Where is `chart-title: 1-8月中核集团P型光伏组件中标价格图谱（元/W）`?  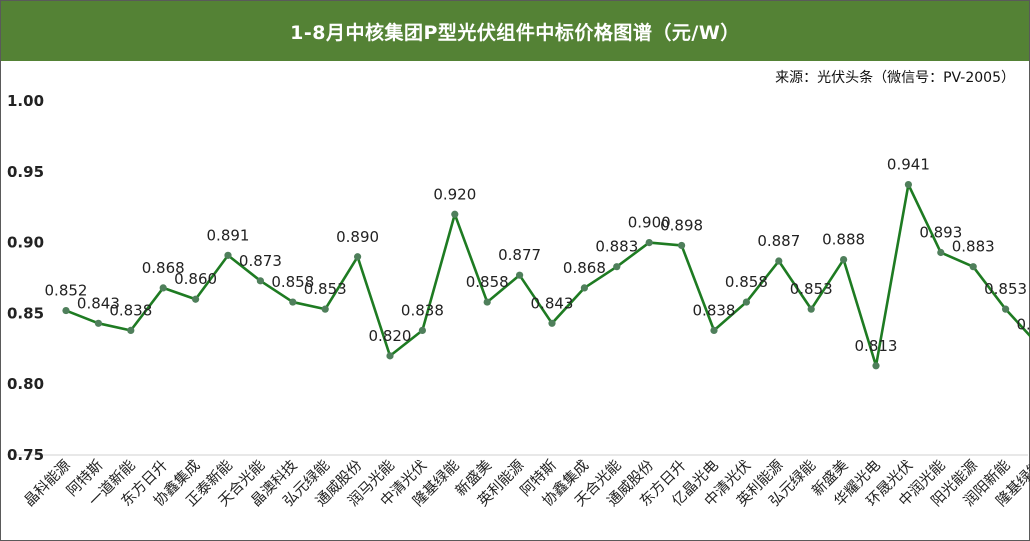 chart-title: 1-8月中核集团P型光伏组件中标价格图谱（元/W） is located at coordinates (515, 31).